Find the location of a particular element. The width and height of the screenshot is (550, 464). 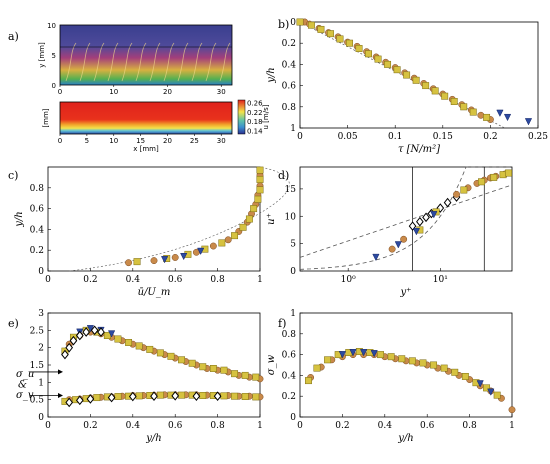

plot-frame-f is located at coordinates (406, 365).